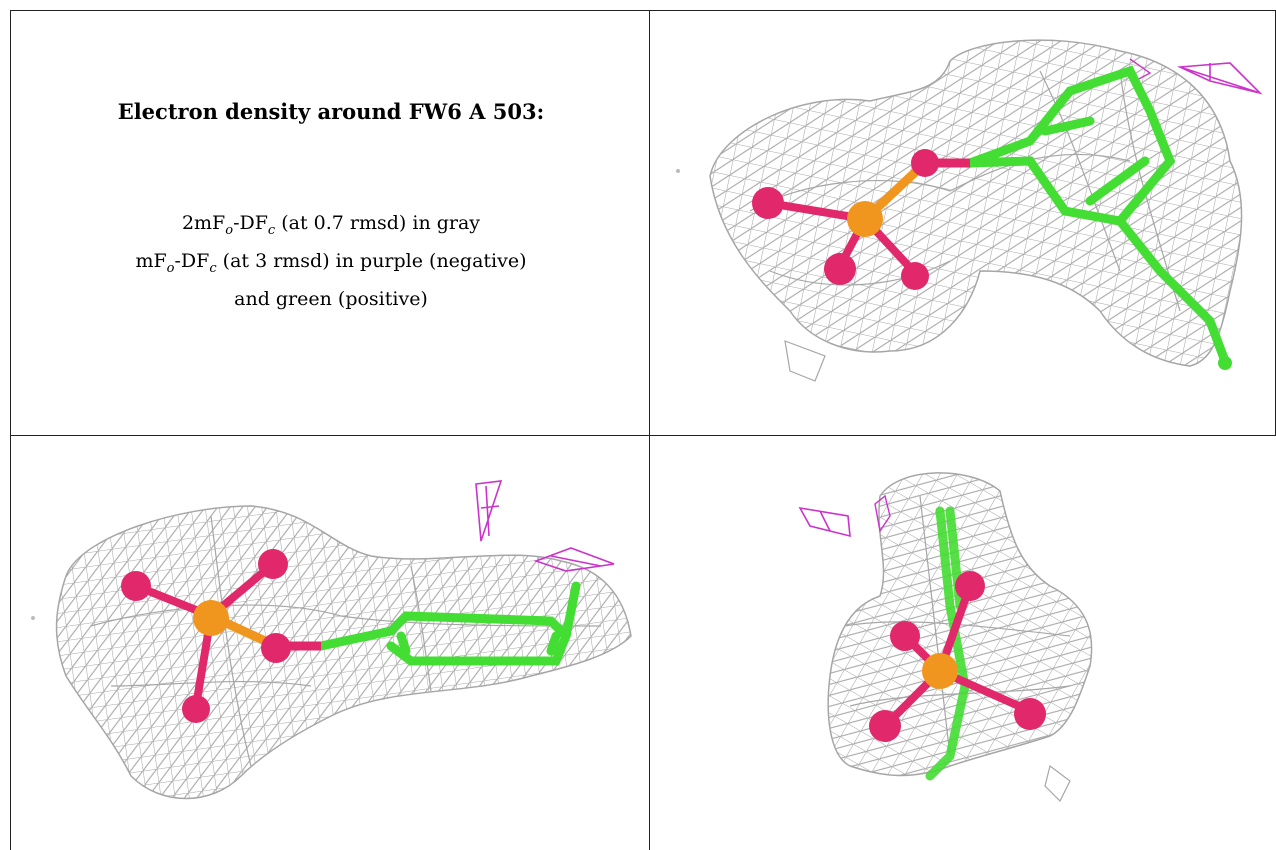 Image resolution: width=1276 pixels, height=850 pixels. I want to click on legend-line-fofc: mFo-DFc (at 3 rmsd) in purple (negative), so click(331, 262).